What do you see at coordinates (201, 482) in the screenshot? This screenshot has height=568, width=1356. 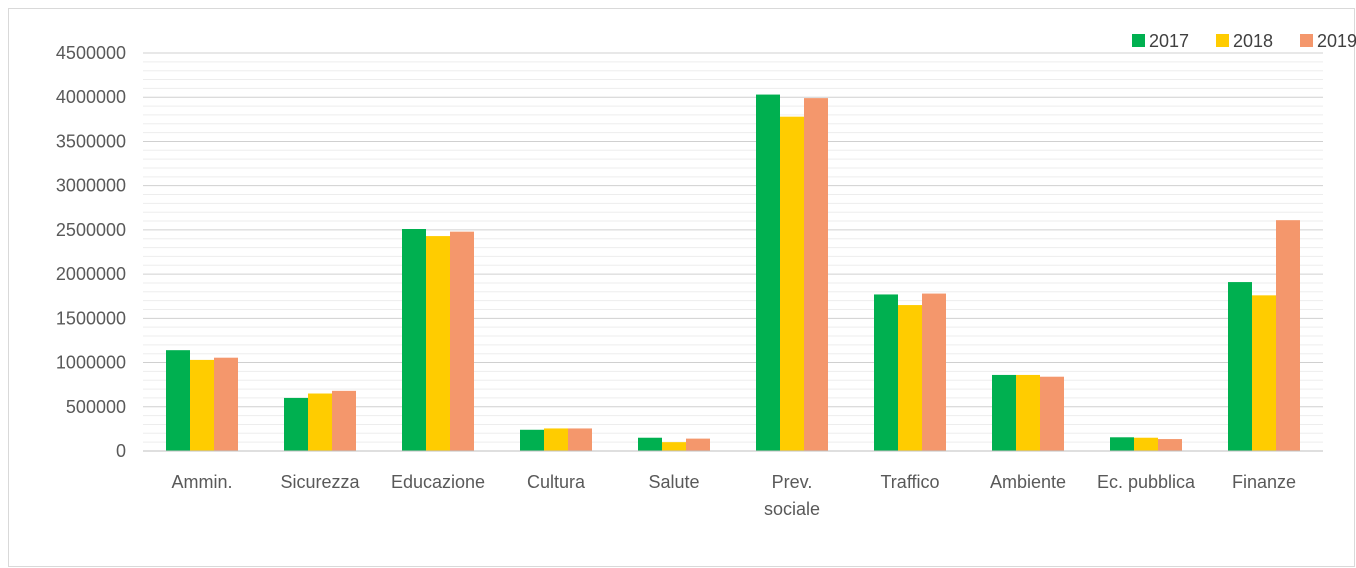 I see `x-tick-label: Ammin.` at bounding box center [201, 482].